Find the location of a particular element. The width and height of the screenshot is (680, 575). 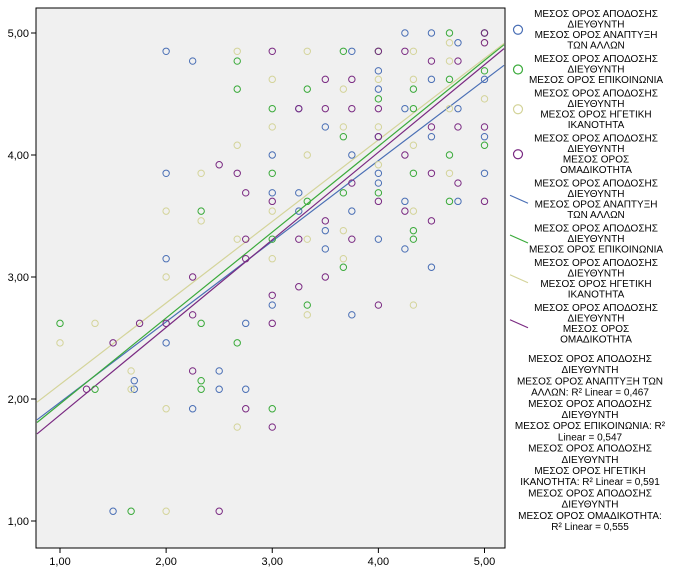

r2-label-series-1: ΔΙΕΥΘΥΝΤΗ is located at coordinates (590, 370).